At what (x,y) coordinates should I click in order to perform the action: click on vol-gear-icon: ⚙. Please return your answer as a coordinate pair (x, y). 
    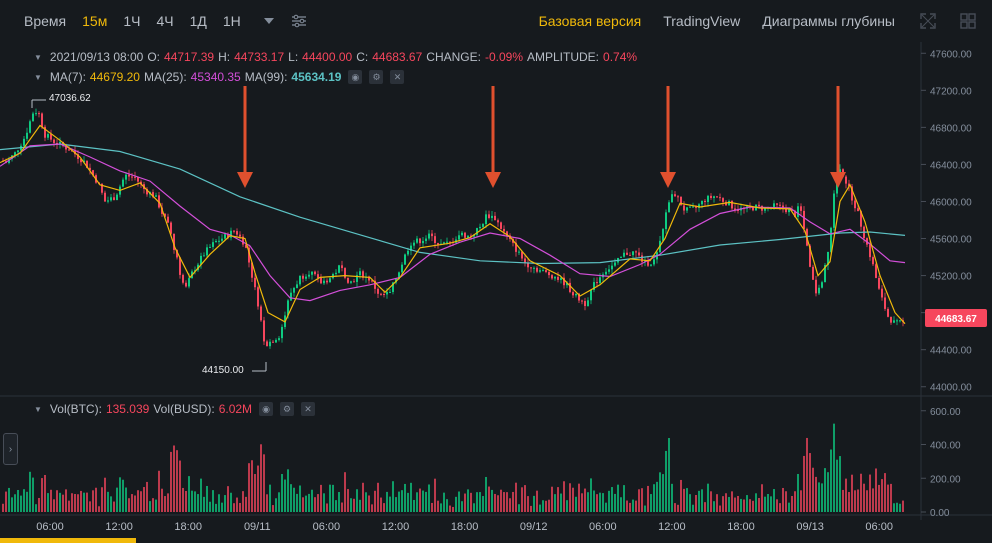
    Looking at the image, I should click on (287, 409).